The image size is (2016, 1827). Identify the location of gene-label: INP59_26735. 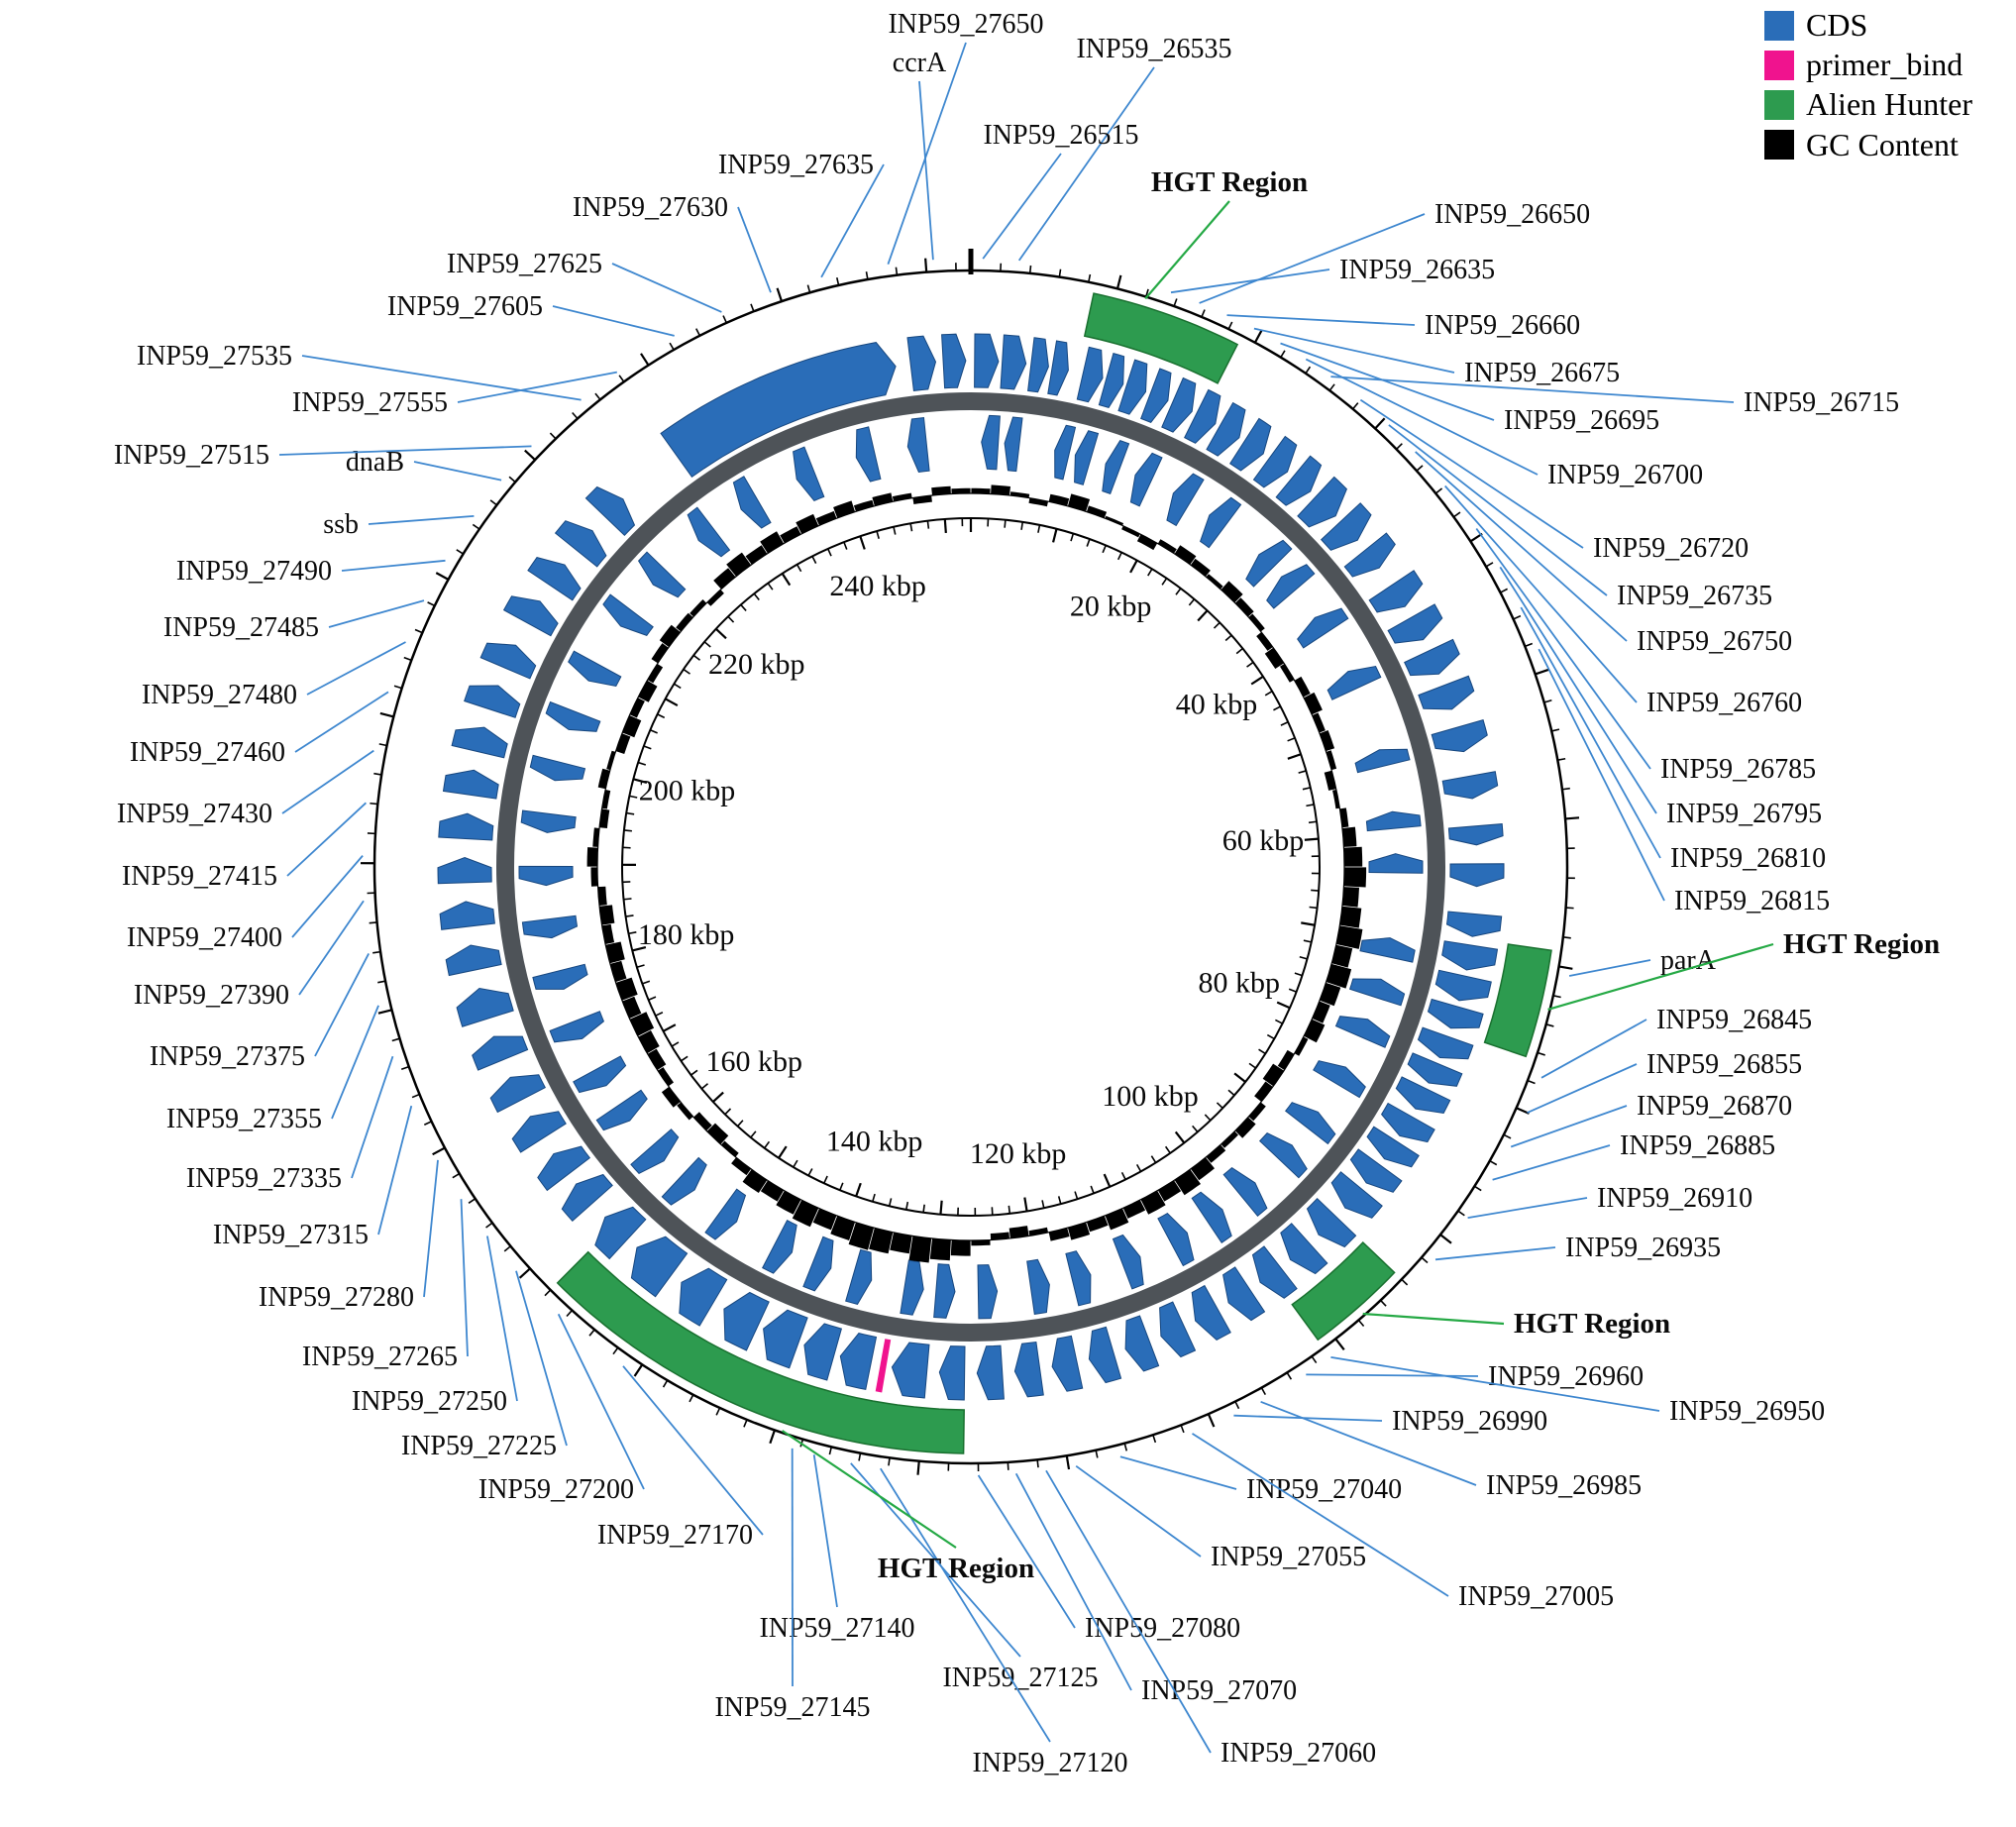
(1695, 596).